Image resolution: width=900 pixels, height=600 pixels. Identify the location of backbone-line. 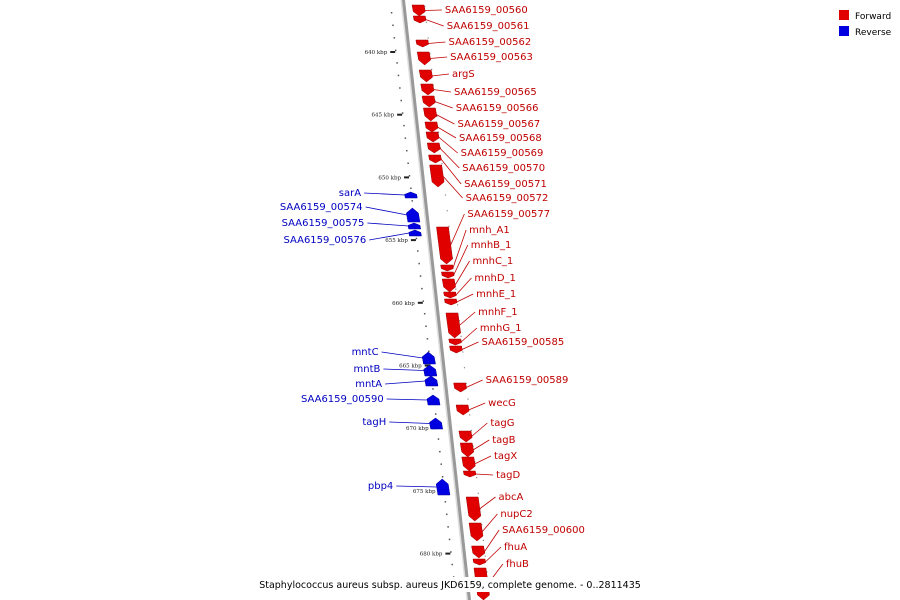
(436, 300).